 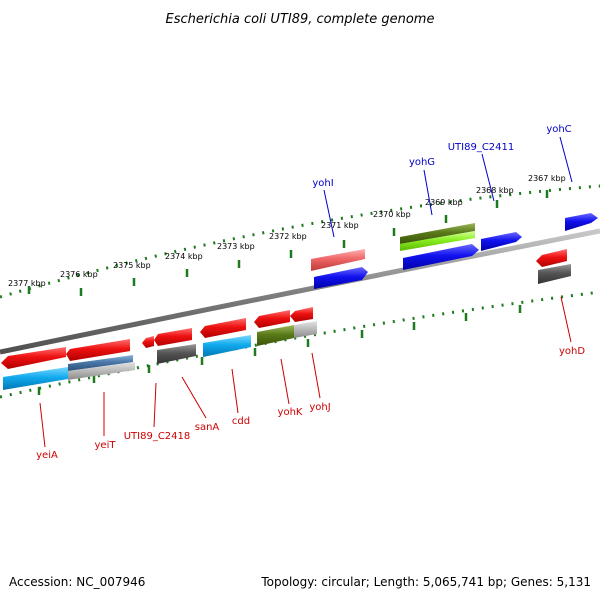 I want to click on gene-label-yohJ: yohJ, so click(x=319, y=407).